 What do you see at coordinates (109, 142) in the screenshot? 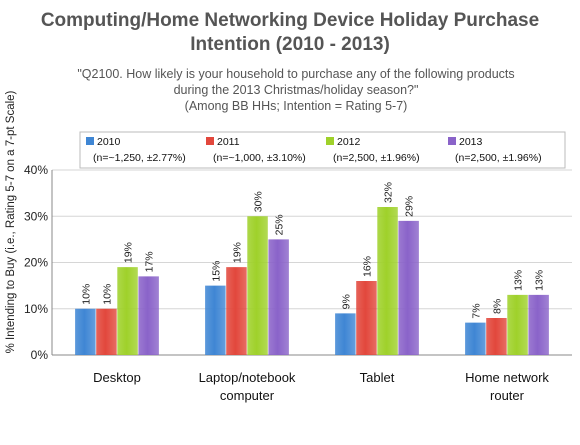
I see `legend-series-name: 2010` at bounding box center [109, 142].